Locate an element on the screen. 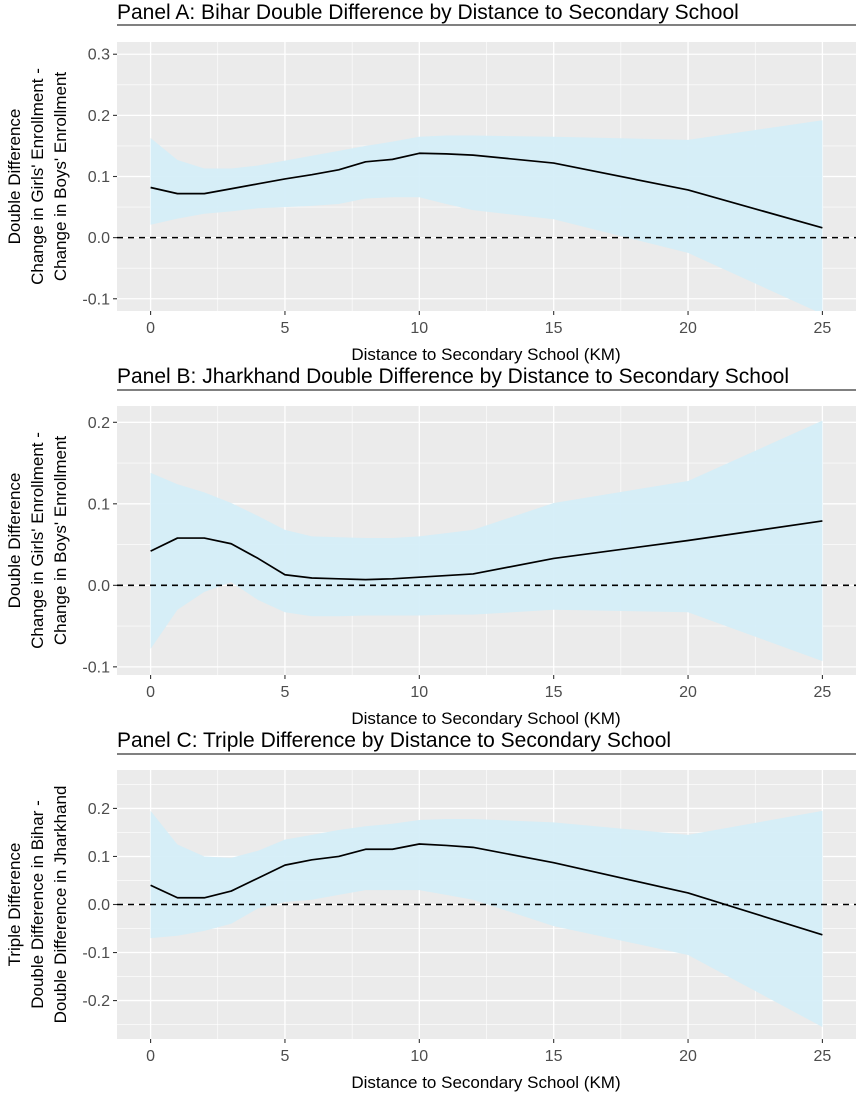 The height and width of the screenshot is (1093, 856). panel-c-x-axis-title: Distance to Secondary School (KM) is located at coordinates (485, 1082).